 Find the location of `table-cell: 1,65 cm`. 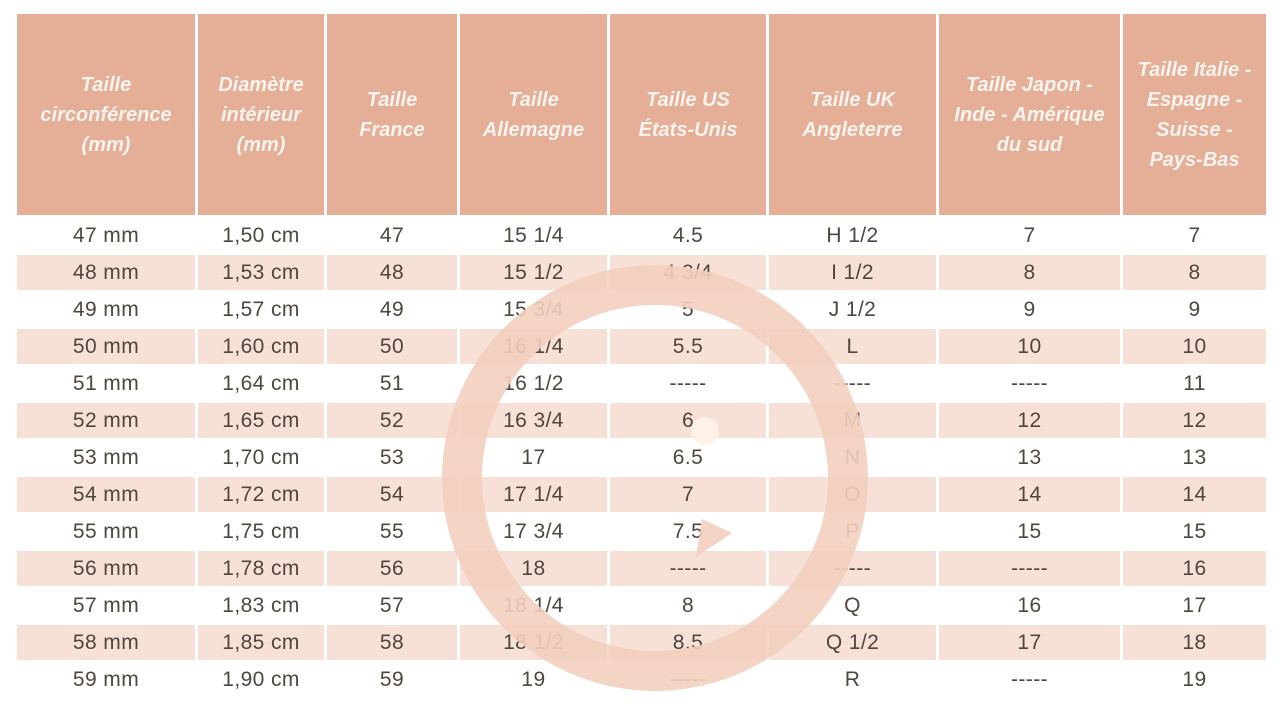

table-cell: 1,65 cm is located at coordinates (261, 420).